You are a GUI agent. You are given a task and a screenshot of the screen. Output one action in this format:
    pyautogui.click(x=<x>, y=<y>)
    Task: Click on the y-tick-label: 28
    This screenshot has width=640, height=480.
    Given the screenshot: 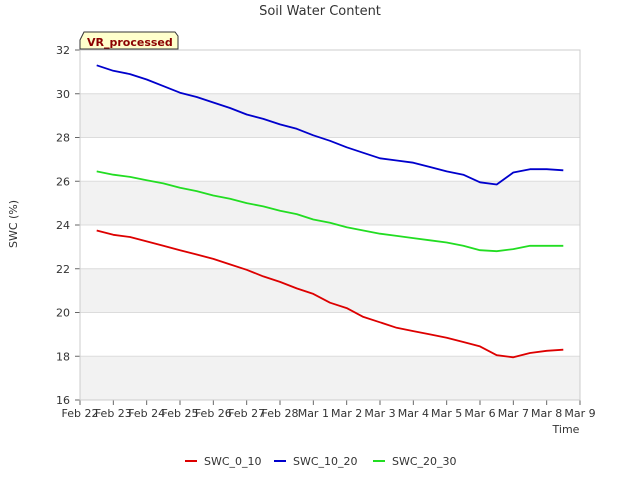 What is the action you would take?
    pyautogui.click(x=63, y=138)
    